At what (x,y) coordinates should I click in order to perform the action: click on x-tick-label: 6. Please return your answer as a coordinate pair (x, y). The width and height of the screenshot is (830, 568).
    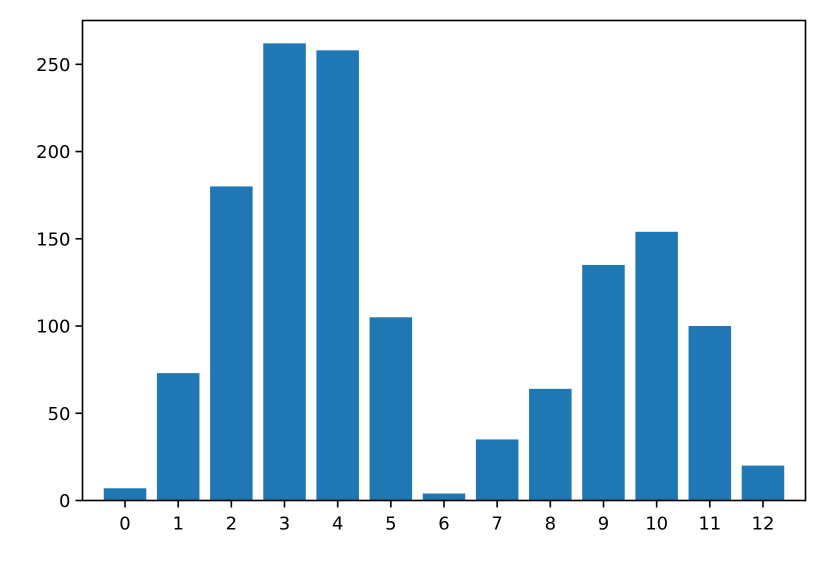
    Looking at the image, I should click on (443, 524).